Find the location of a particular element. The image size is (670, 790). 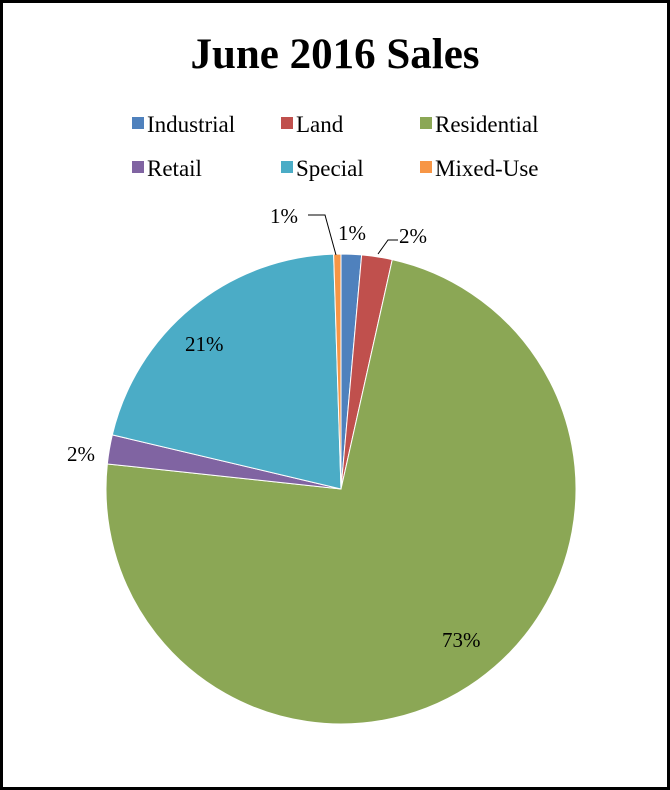

legend-entry-mixed-use: Mixed-Use is located at coordinates (479, 168).